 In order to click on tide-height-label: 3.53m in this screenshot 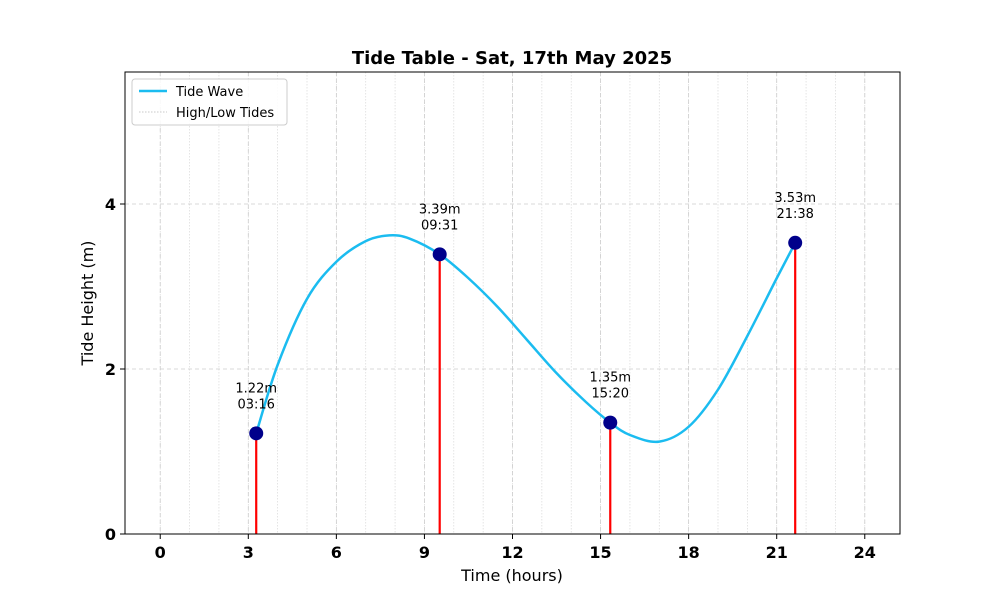, I will do `click(795, 198)`.